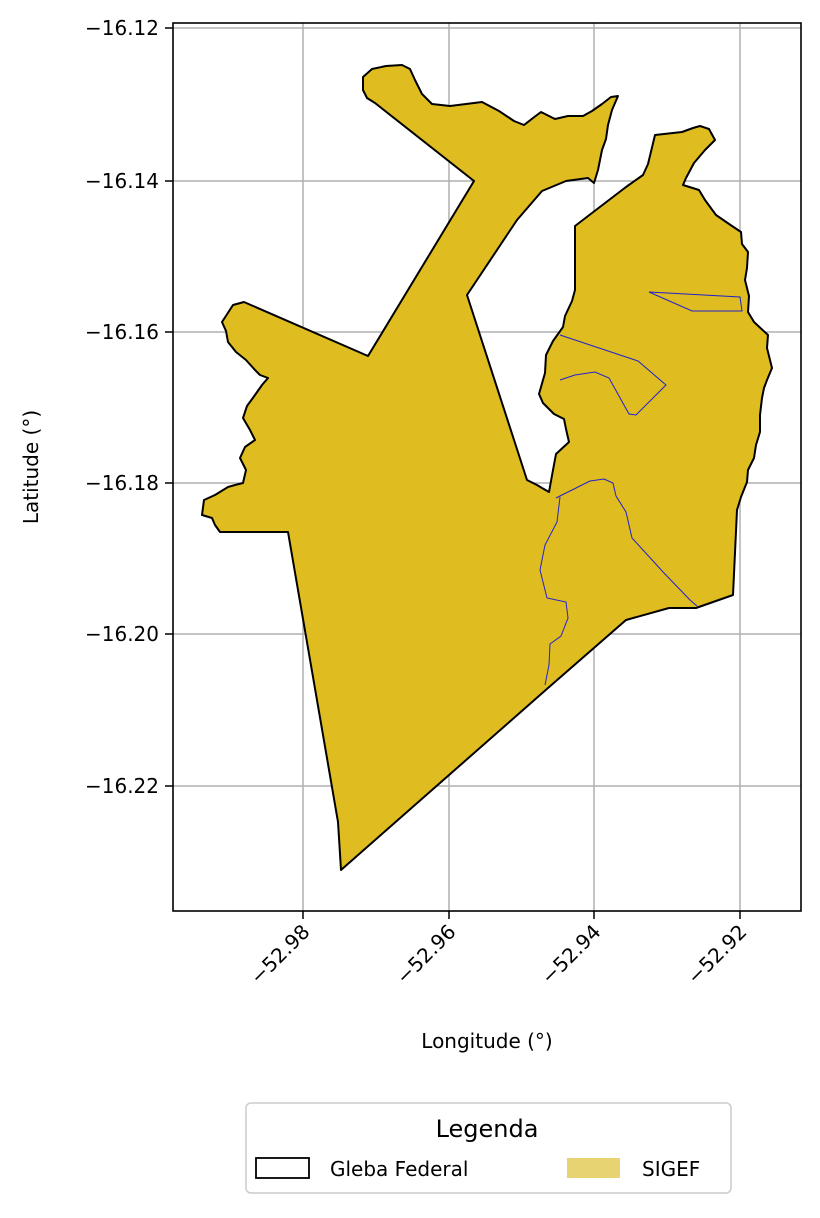 Image resolution: width=820 pixels, height=1218 pixels. Describe the element at coordinates (521, 915) in the screenshot. I see `x-ticks` at that location.